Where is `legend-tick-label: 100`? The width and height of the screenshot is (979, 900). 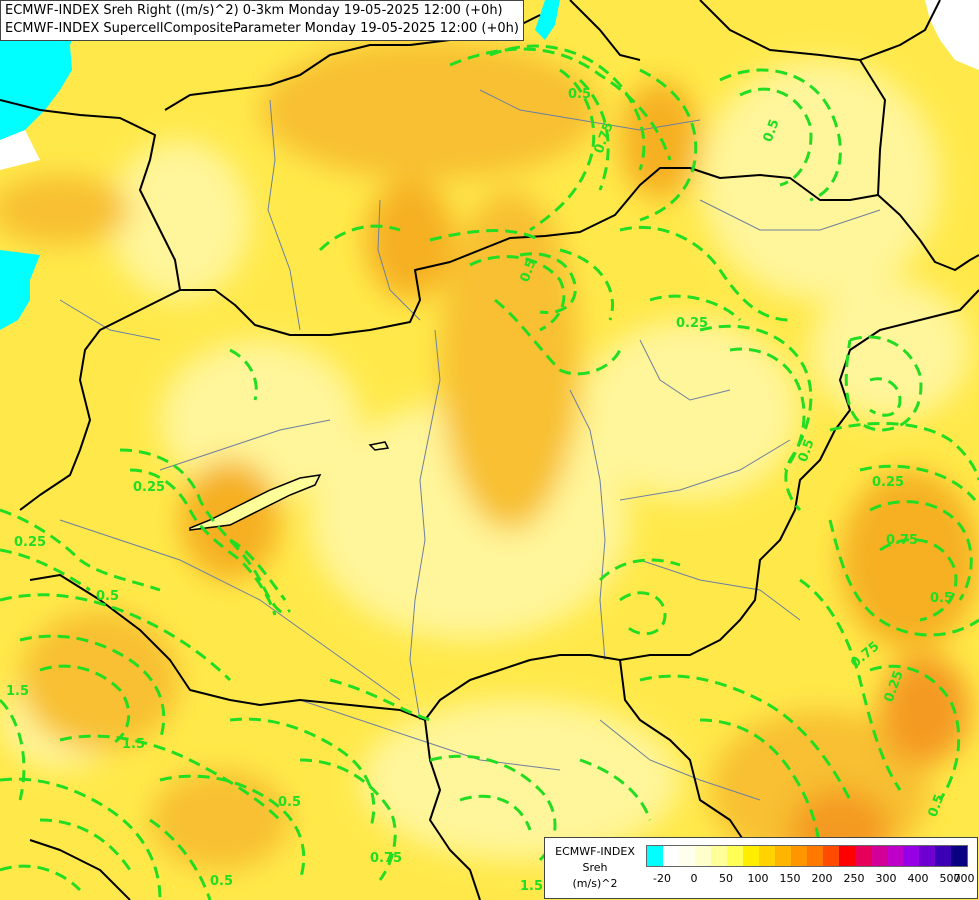
legend-tick-label: 100 is located at coordinates (758, 878).